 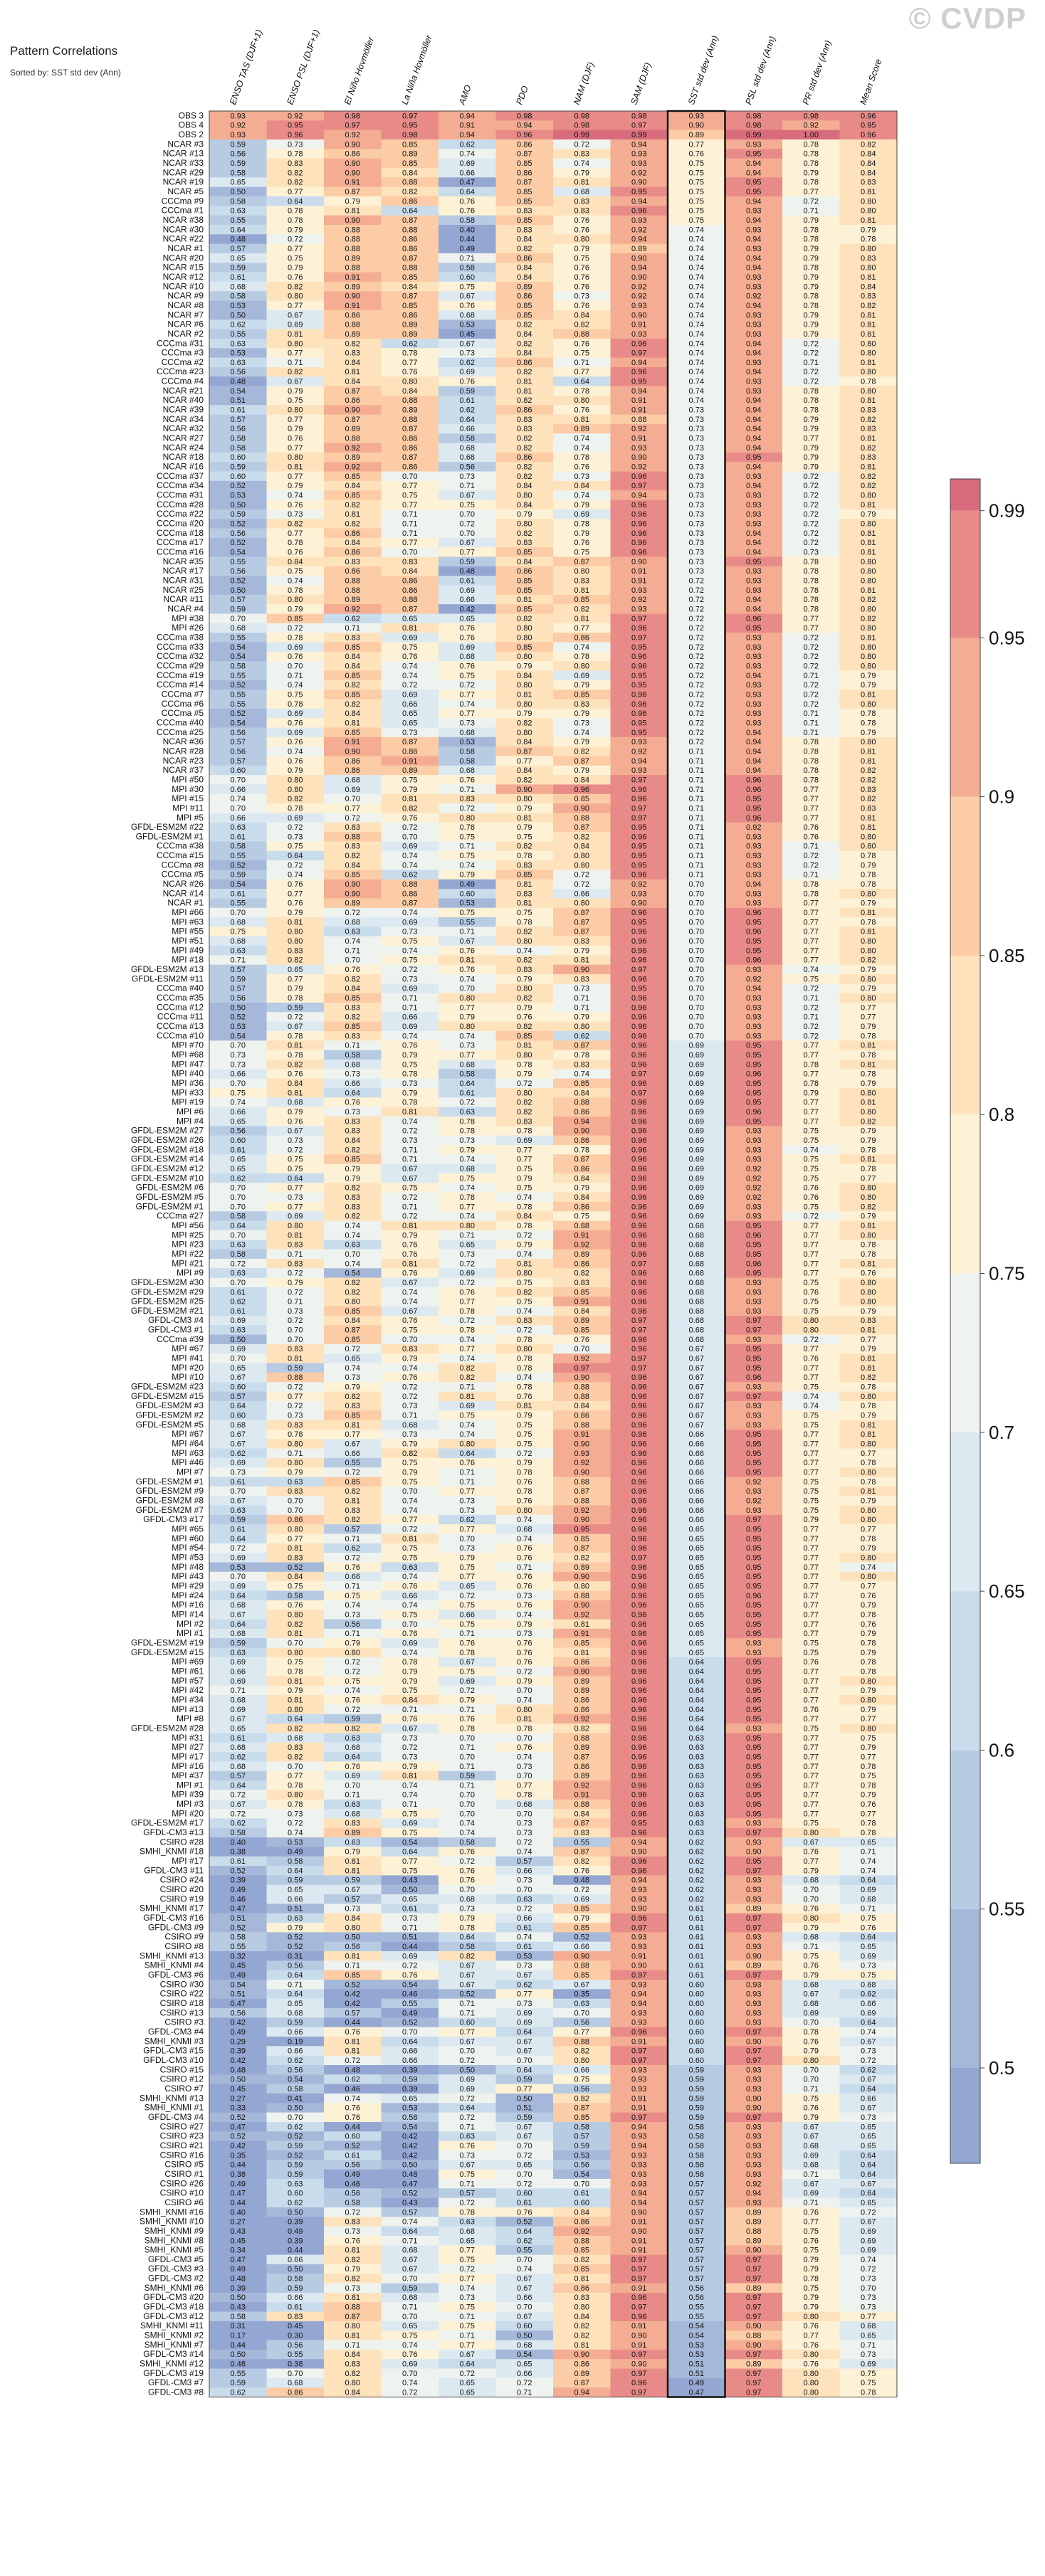 I want to click on cell-value: 0.54, so click(x=238, y=657).